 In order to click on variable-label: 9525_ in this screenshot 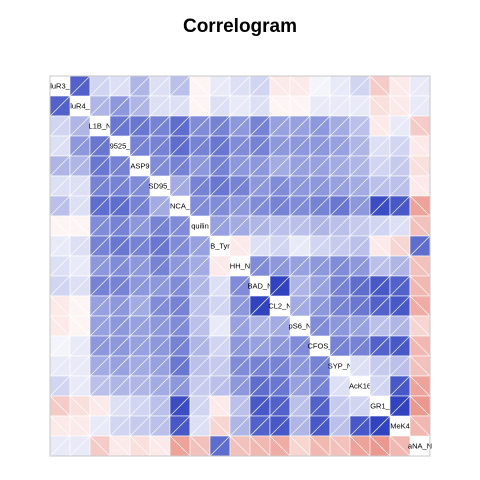, I will do `click(121, 146)`.